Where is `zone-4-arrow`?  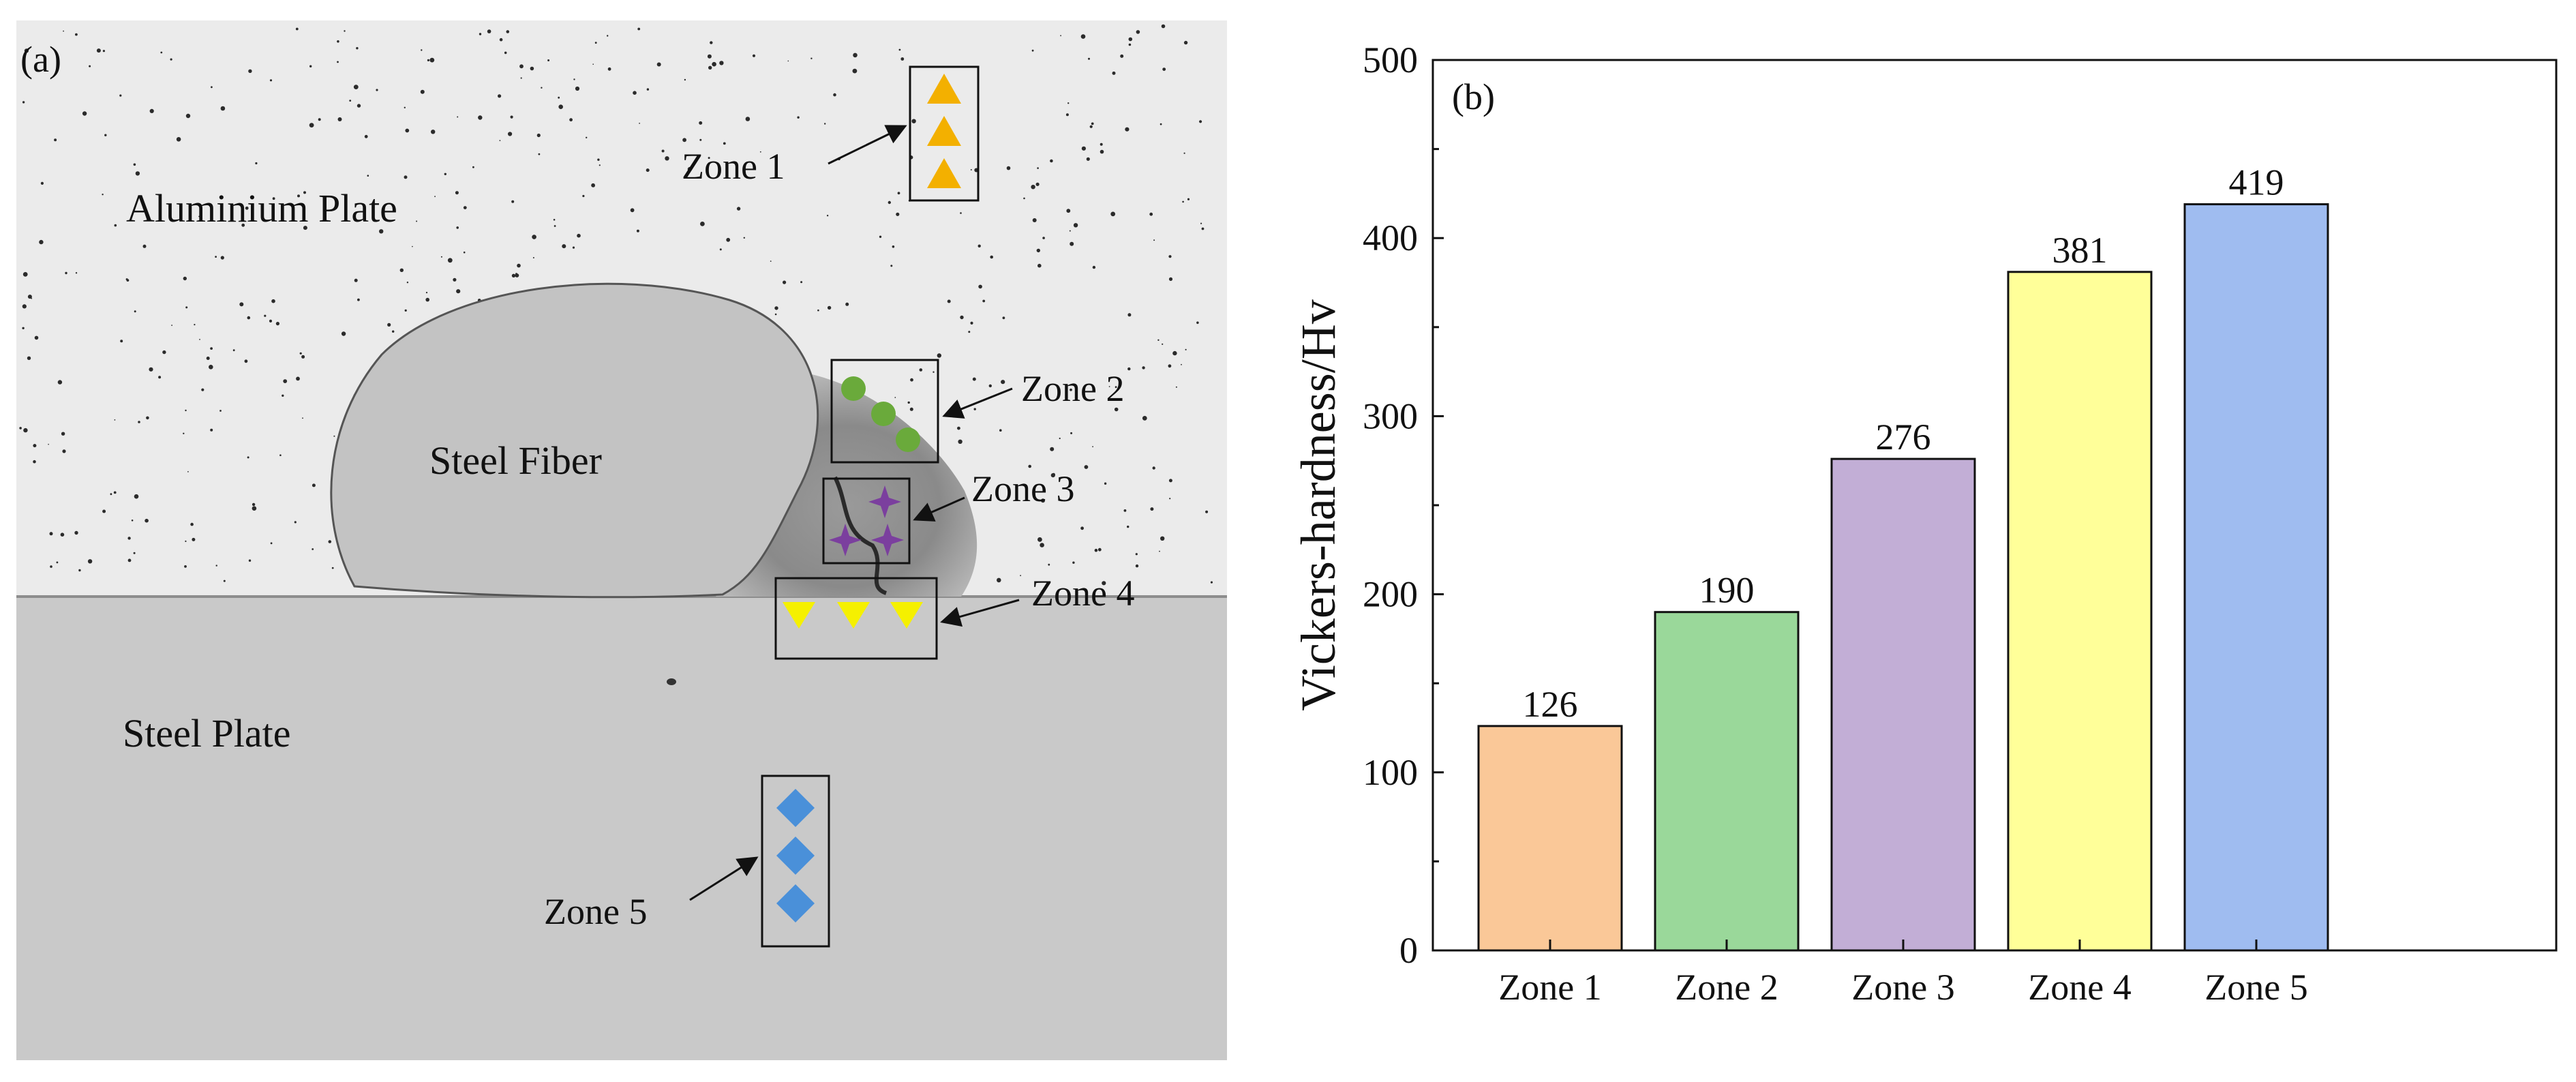 zone-4-arrow is located at coordinates (980, 613).